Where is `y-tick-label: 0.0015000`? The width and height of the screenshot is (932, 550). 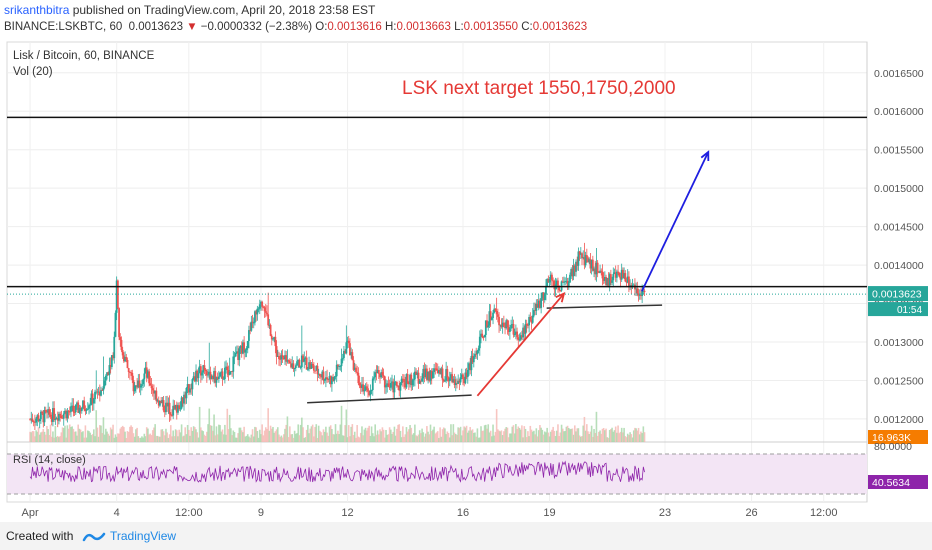 y-tick-label: 0.0015000 is located at coordinates (899, 189).